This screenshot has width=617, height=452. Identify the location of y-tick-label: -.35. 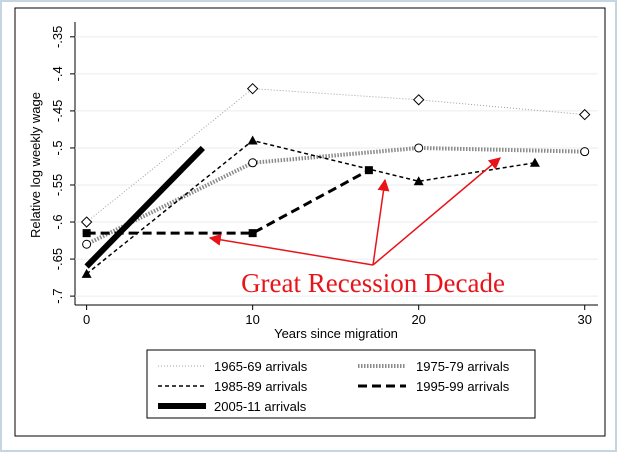
(57, 37).